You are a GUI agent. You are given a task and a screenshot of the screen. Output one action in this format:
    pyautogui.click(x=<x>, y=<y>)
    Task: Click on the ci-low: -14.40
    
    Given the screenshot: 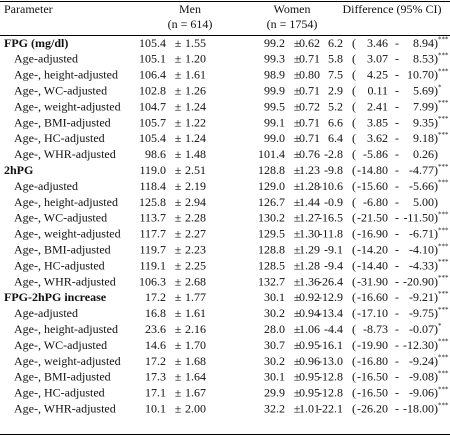 What is the action you would take?
    pyautogui.click(x=372, y=265)
    